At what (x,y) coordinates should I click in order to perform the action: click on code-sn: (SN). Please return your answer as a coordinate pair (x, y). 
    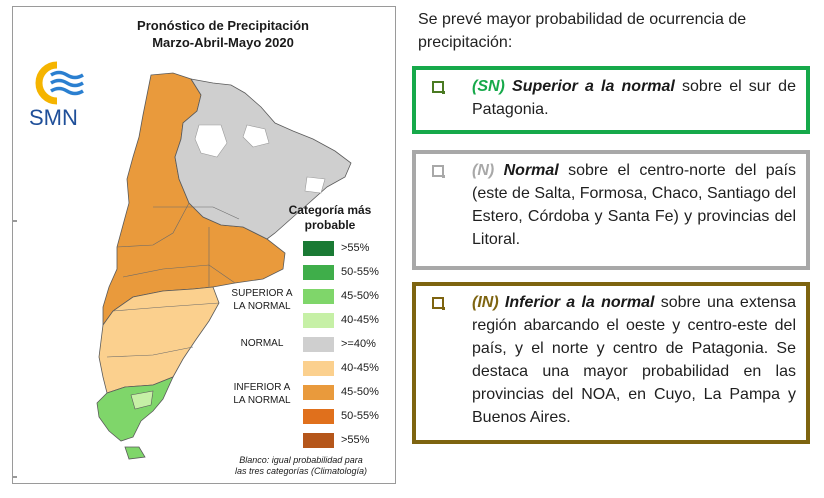
    Looking at the image, I should click on (488, 86).